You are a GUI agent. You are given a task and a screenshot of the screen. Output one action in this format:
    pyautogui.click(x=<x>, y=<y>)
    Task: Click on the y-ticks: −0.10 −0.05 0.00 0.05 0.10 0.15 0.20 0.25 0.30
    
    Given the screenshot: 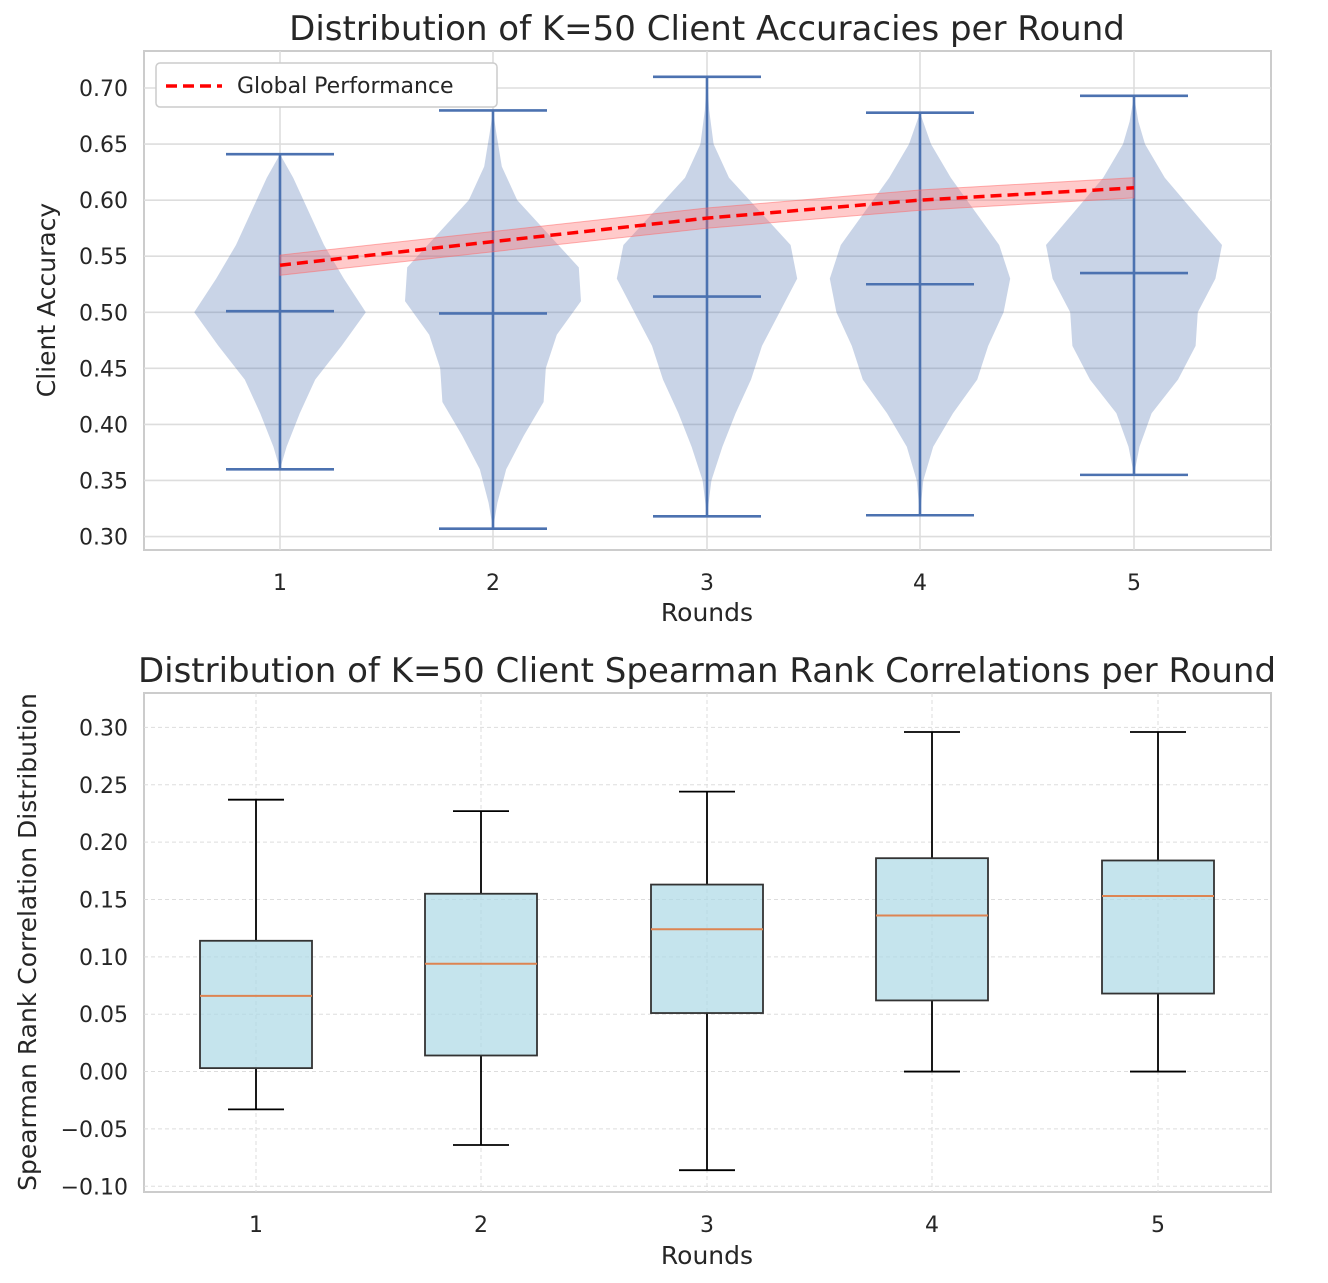 What is the action you would take?
    pyautogui.click(x=94, y=958)
    